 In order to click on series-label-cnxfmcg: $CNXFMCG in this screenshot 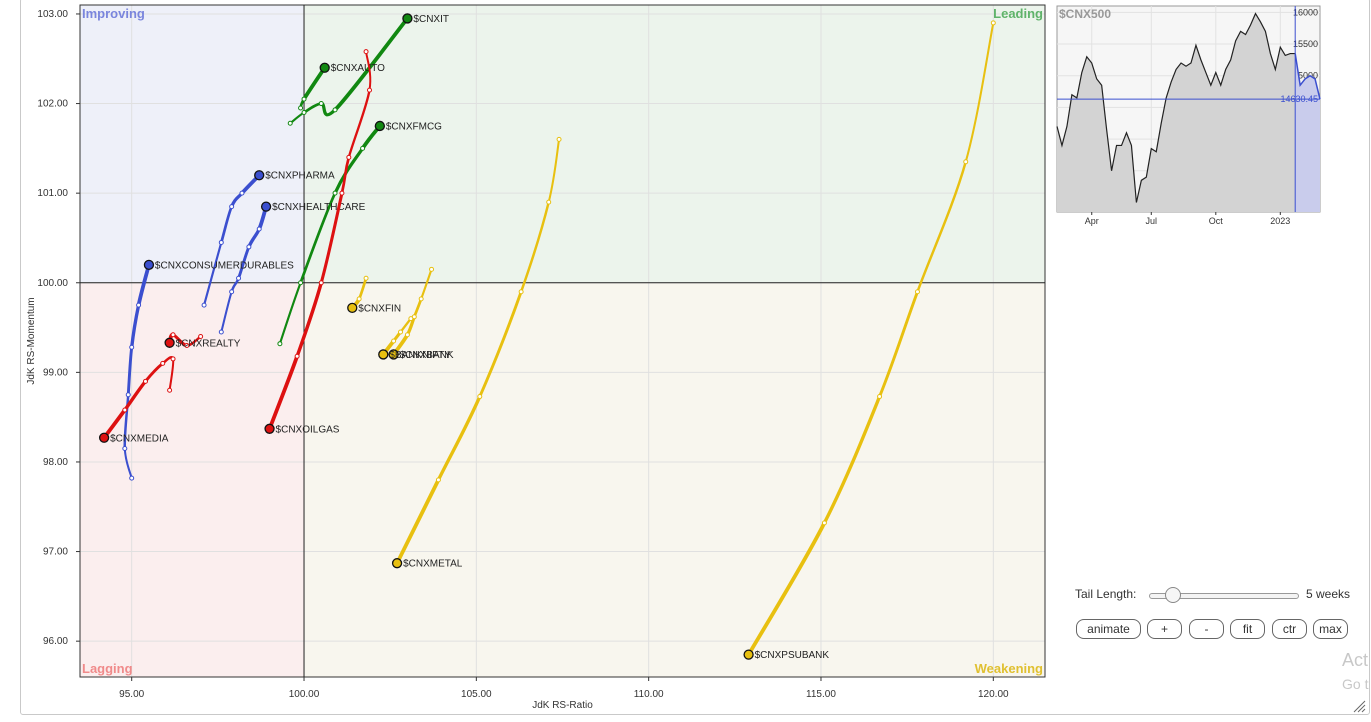, I will do `click(414, 126)`.